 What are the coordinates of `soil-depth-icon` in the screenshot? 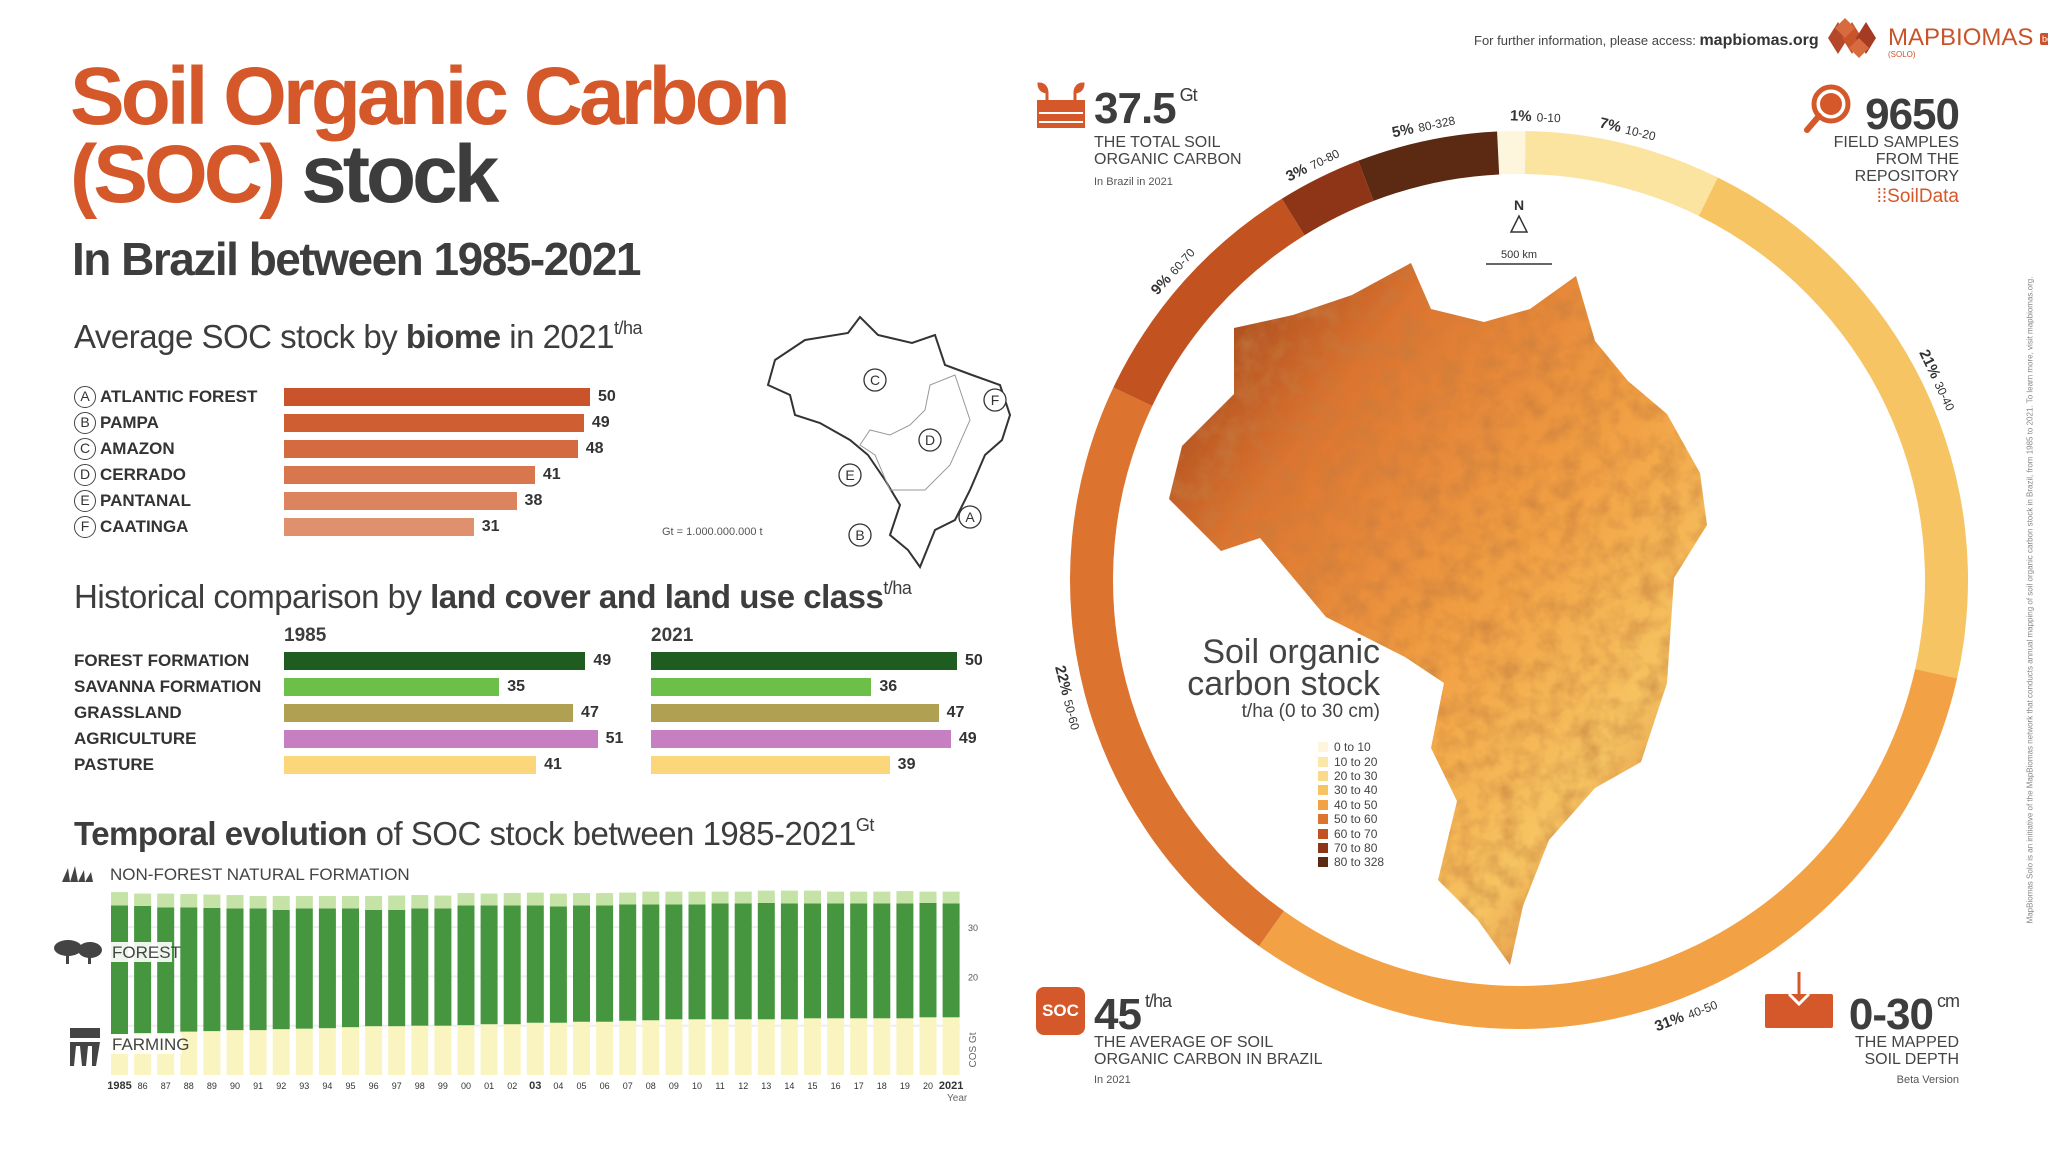 It's located at (1799, 1000).